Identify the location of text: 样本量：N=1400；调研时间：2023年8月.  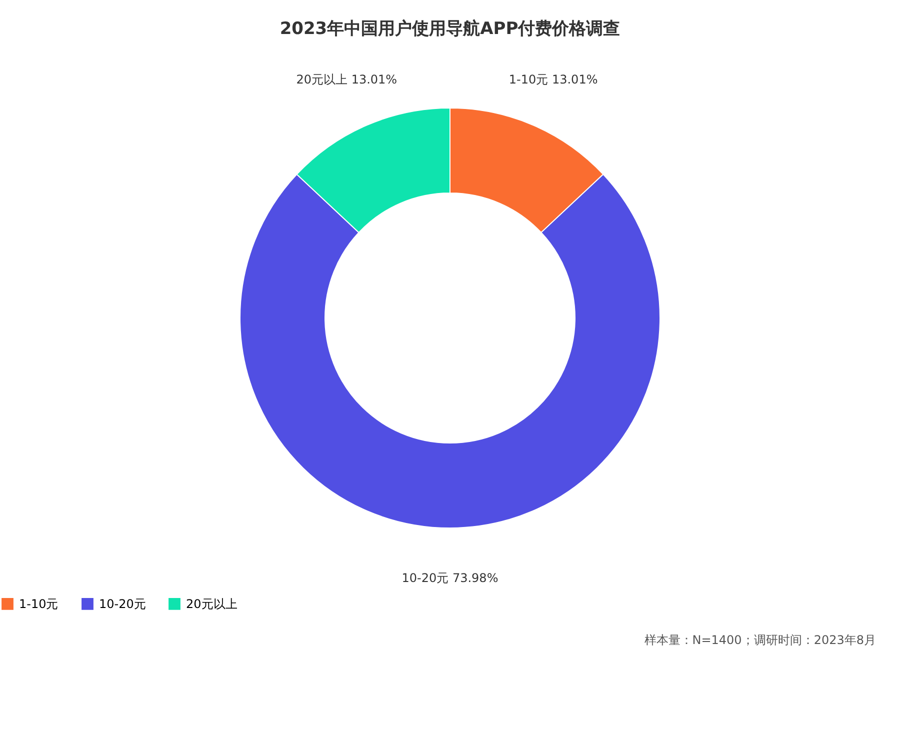
(759, 640).